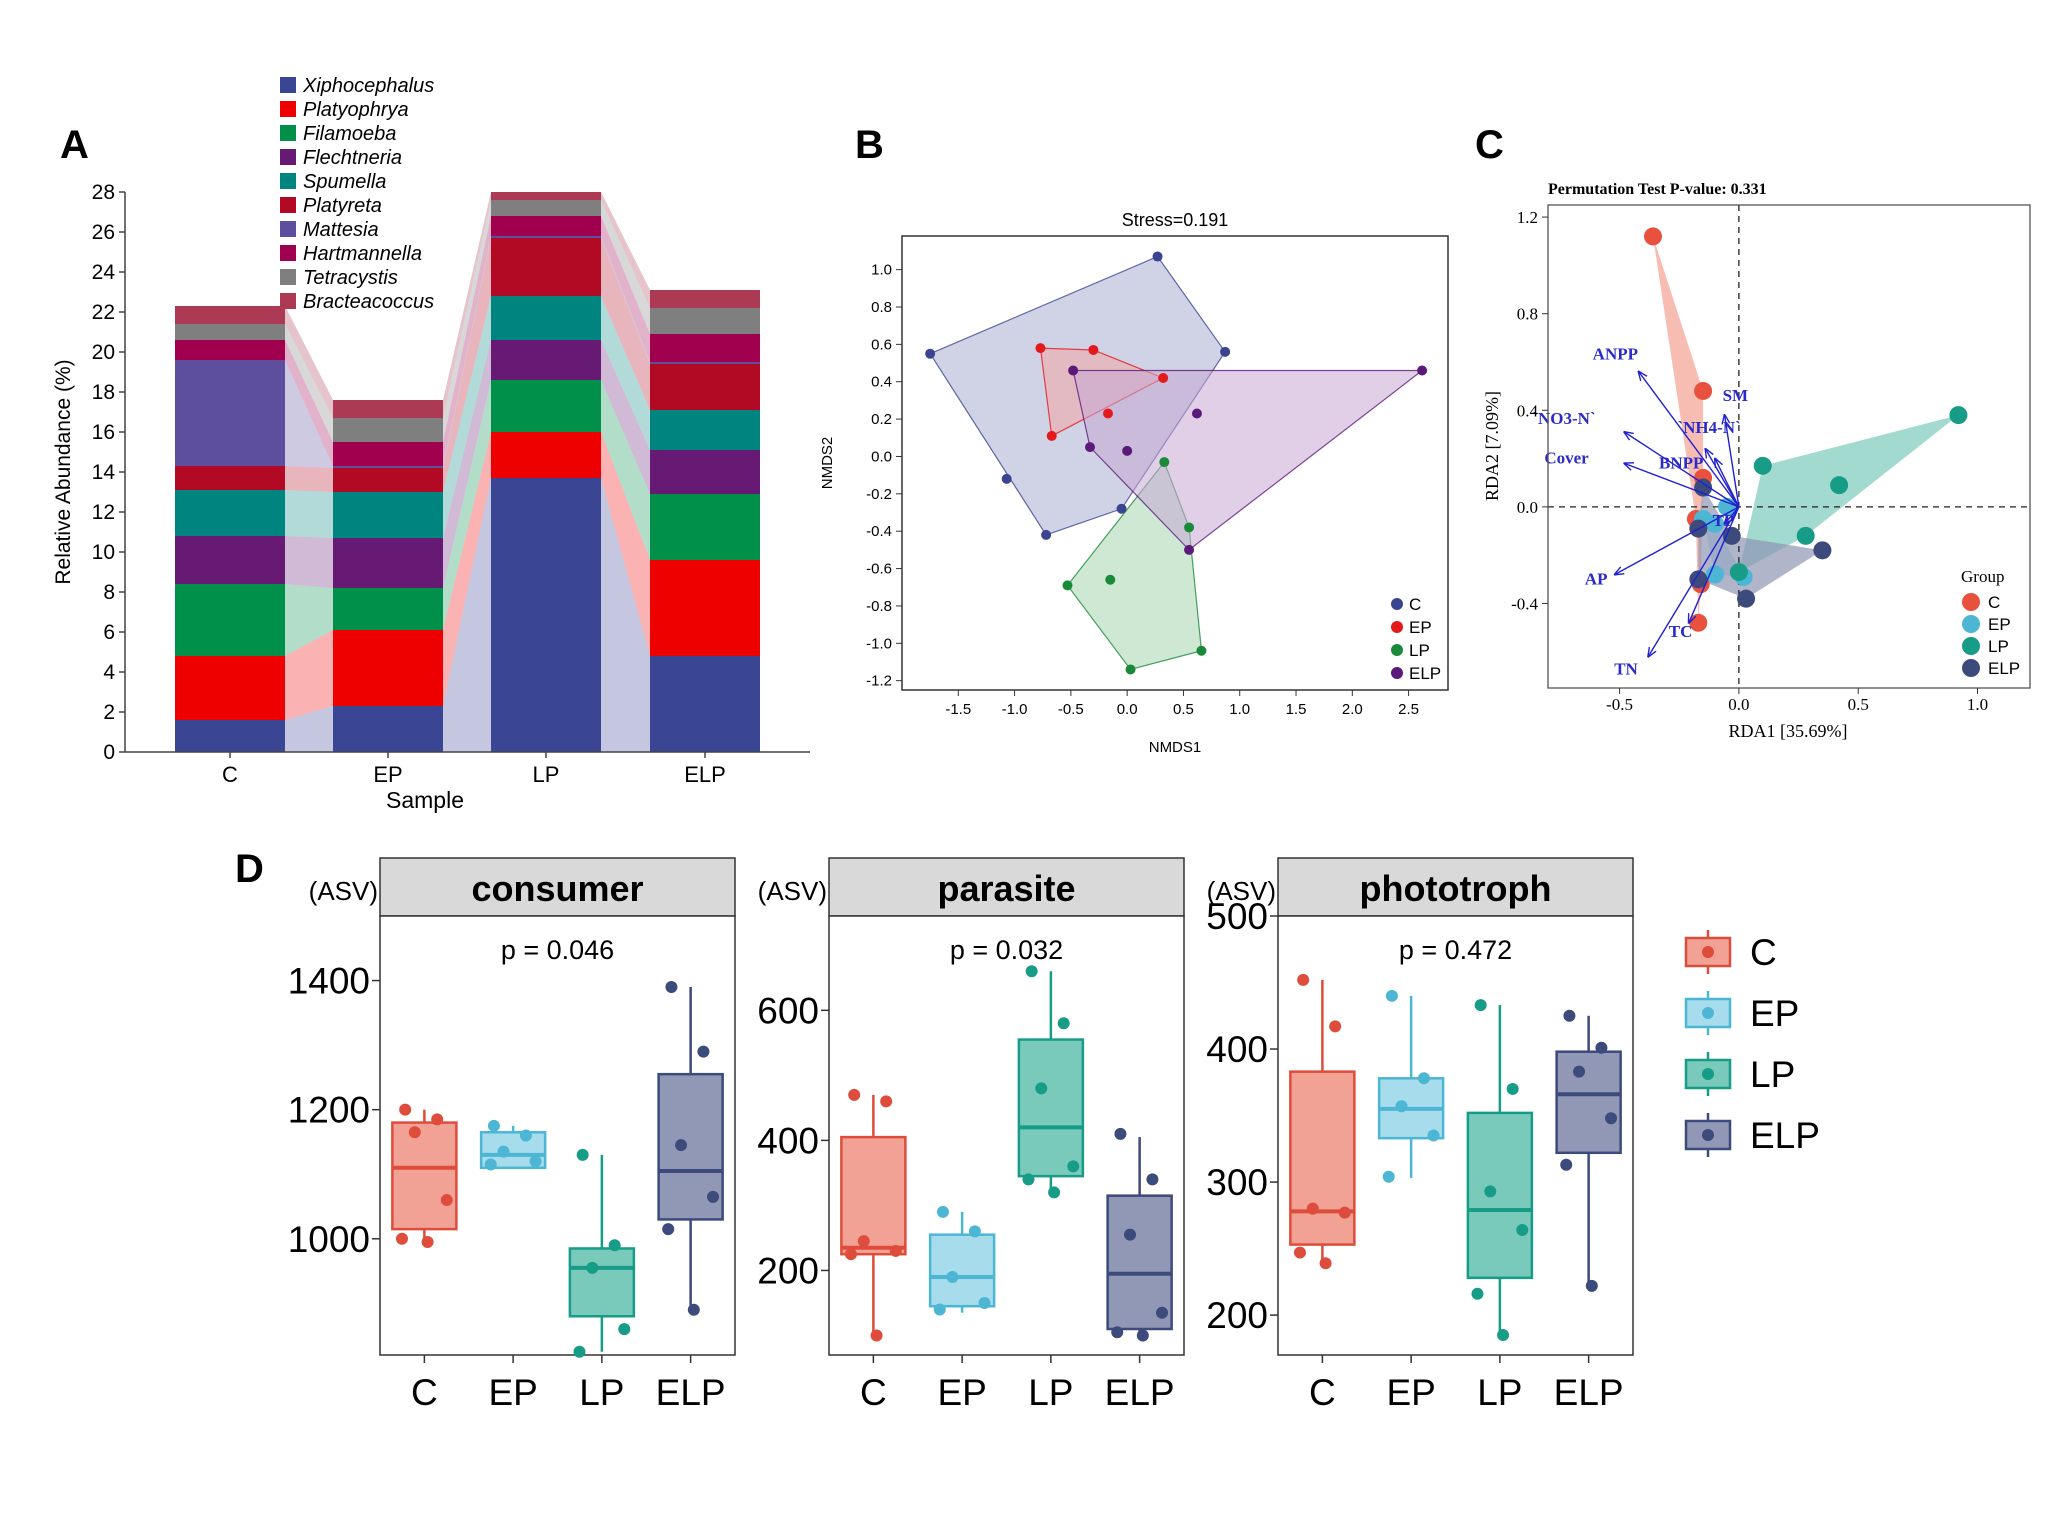 The height and width of the screenshot is (1535, 2048). Describe the element at coordinates (1527, 217) in the screenshot. I see `y-tick-label-1-2: 1.2` at that location.